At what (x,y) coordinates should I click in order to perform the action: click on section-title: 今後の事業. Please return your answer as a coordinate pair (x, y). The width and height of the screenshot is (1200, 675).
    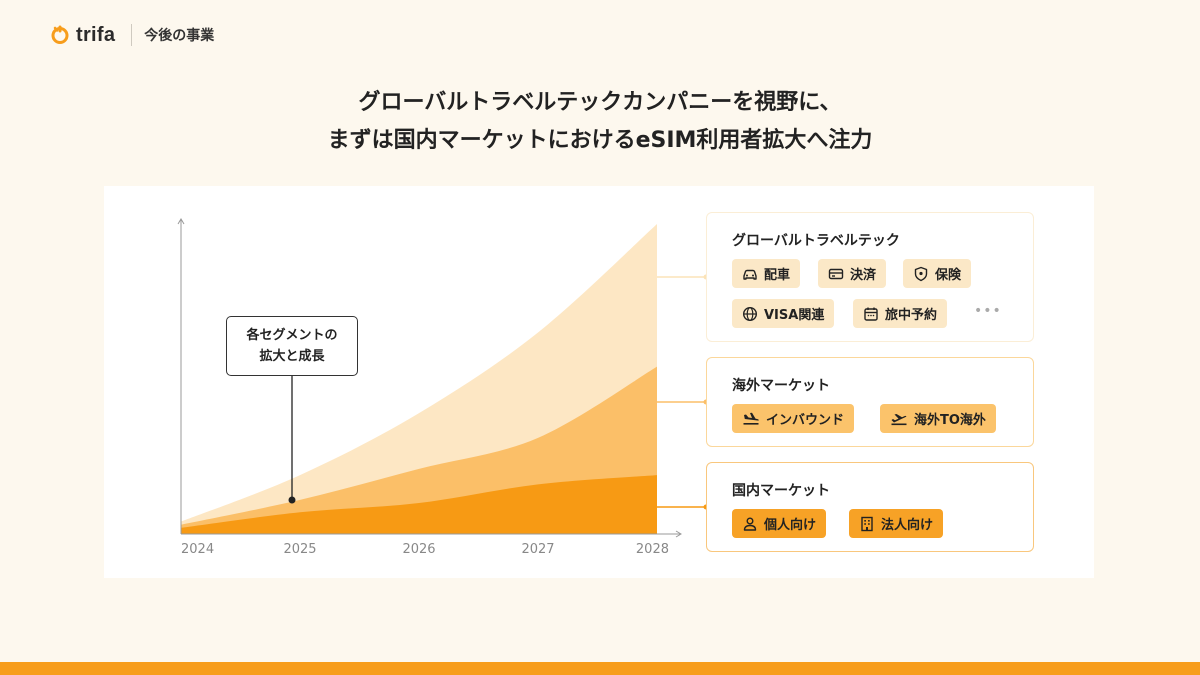
    Looking at the image, I should click on (179, 36).